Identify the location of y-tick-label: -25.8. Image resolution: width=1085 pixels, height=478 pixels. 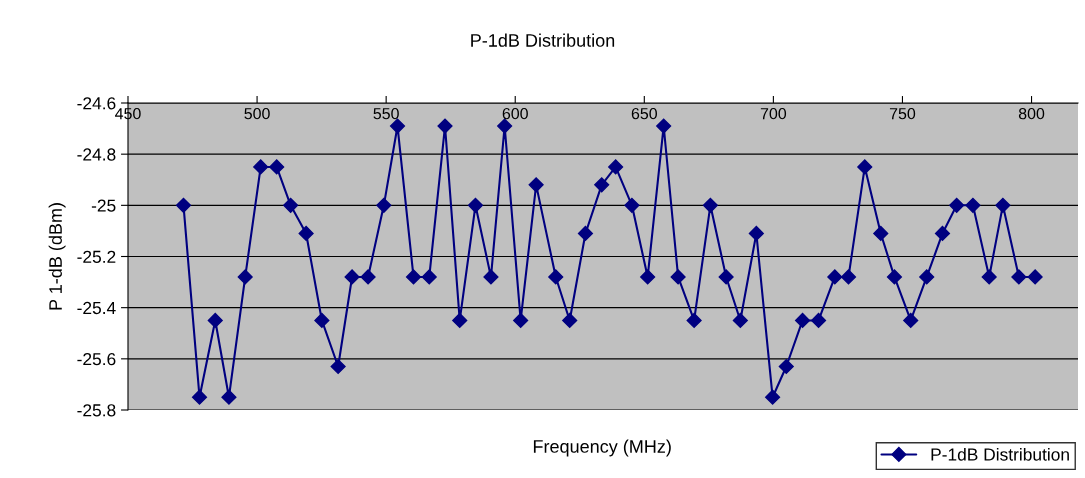
(96, 410).